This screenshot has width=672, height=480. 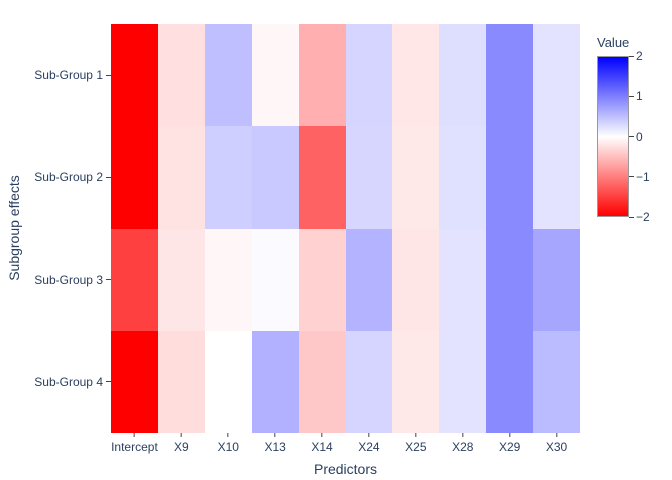 What do you see at coordinates (613, 136) in the screenshot?
I see `colorbar-gradient` at bounding box center [613, 136].